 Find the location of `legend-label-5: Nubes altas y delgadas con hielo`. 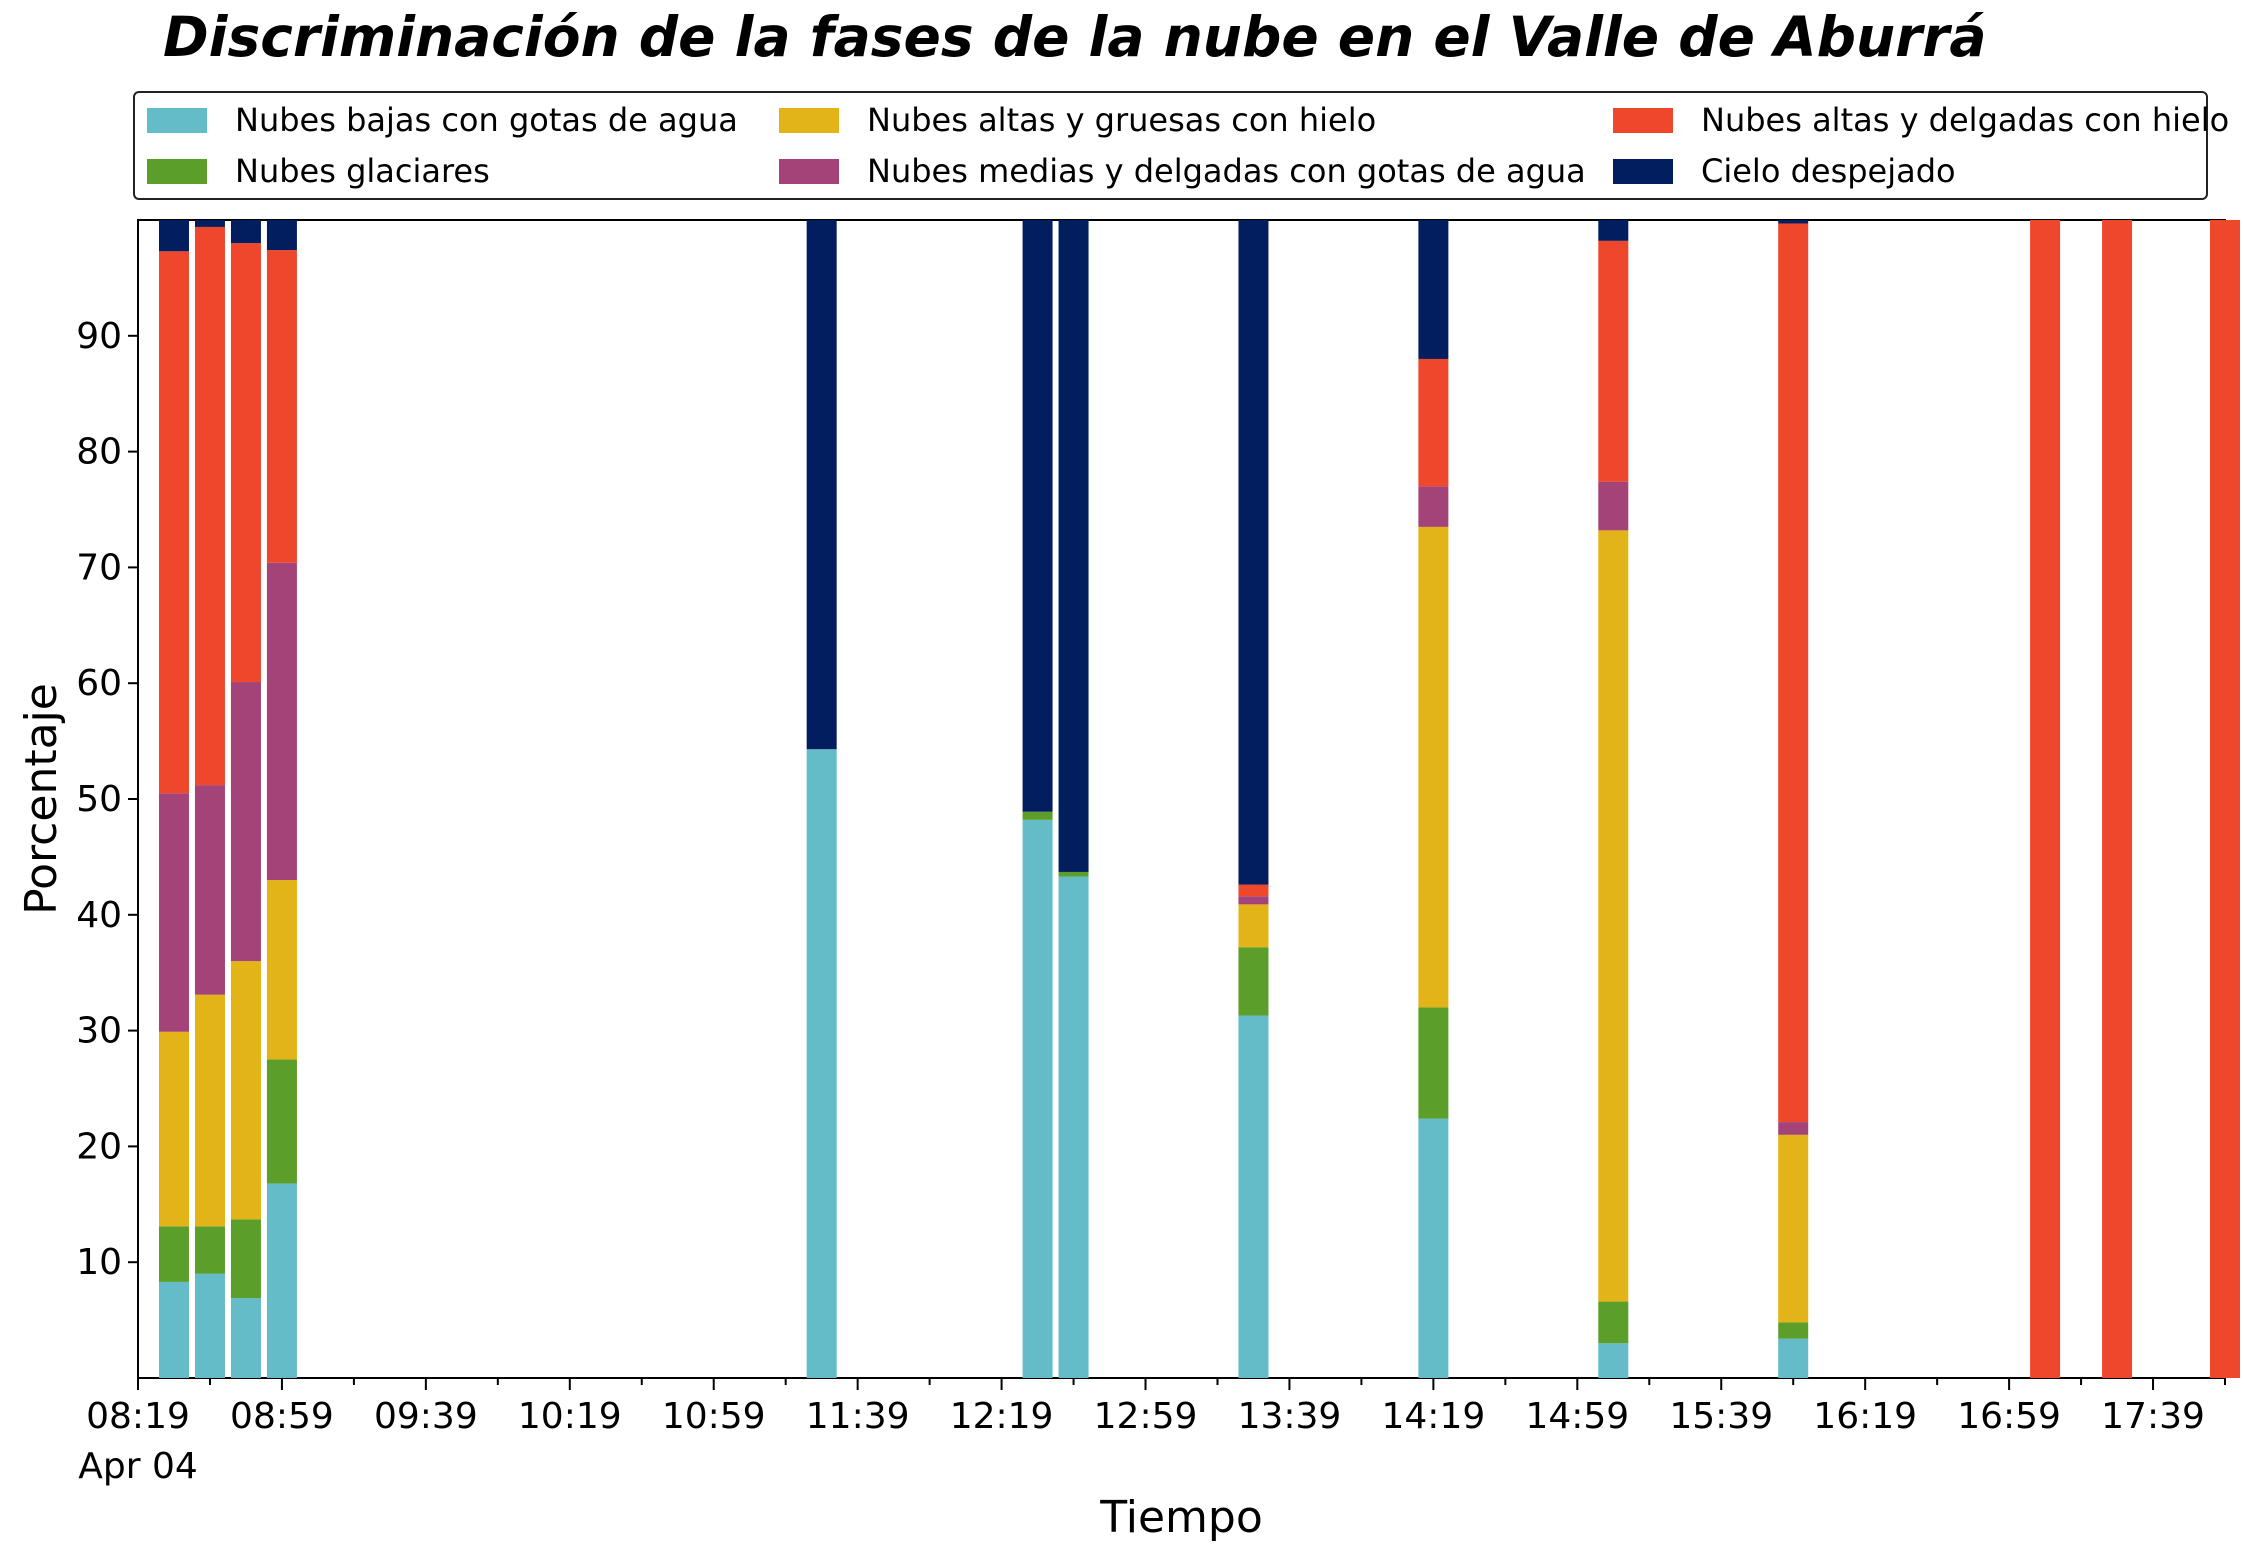

legend-label-5: Nubes altas y delgadas con hielo is located at coordinates (1965, 120).